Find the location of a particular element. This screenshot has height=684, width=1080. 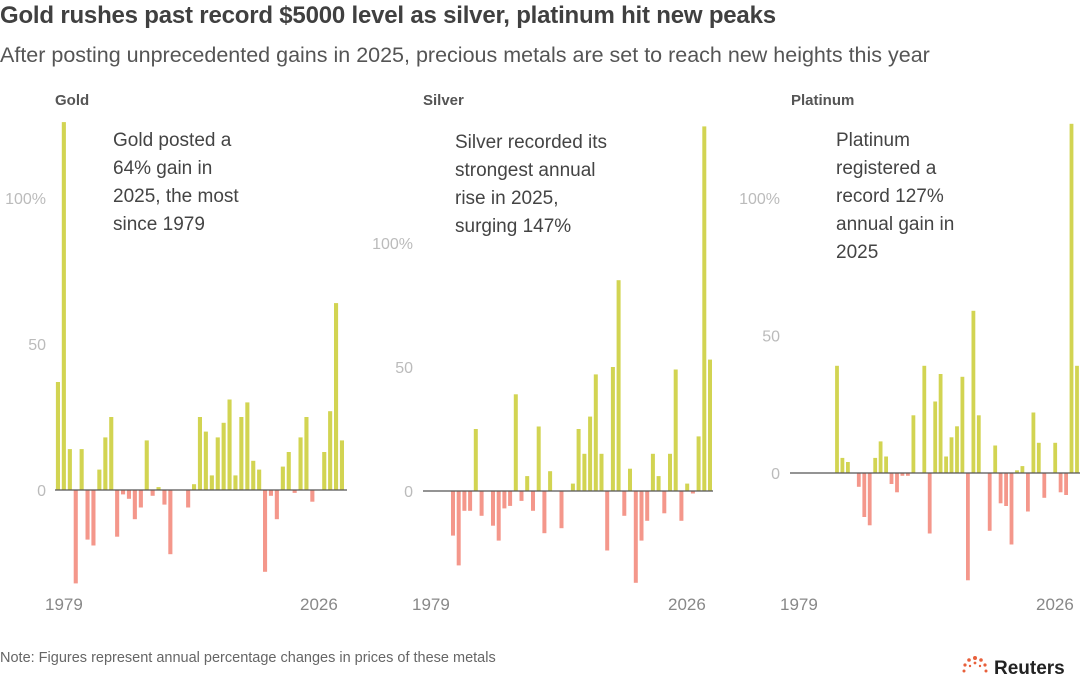

bar-silver-1982 is located at coordinates (458, 528).